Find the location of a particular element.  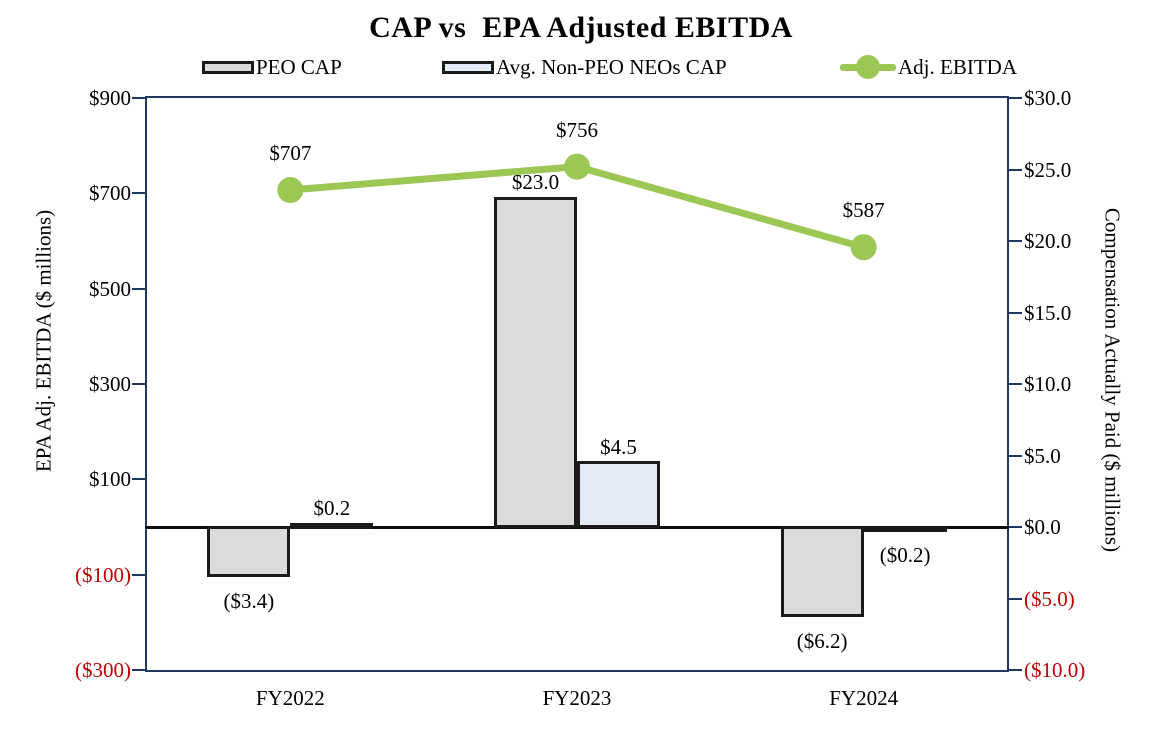

left-axis-tick-label: $100 is located at coordinates (110, 479).